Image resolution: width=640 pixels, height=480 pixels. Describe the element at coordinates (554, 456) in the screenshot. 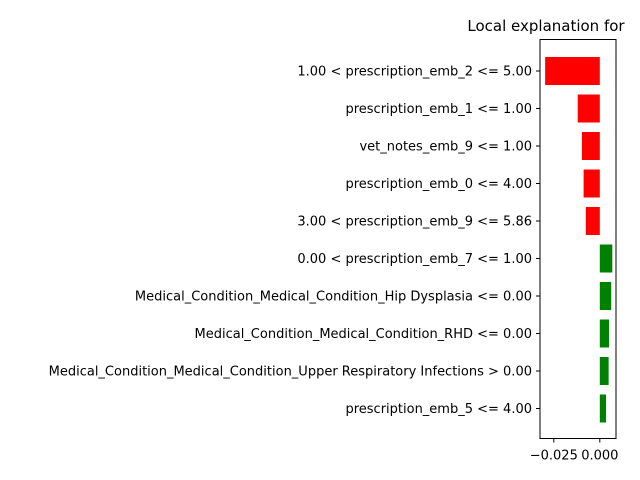

I see `x-tick-label-0: −0.025` at that location.